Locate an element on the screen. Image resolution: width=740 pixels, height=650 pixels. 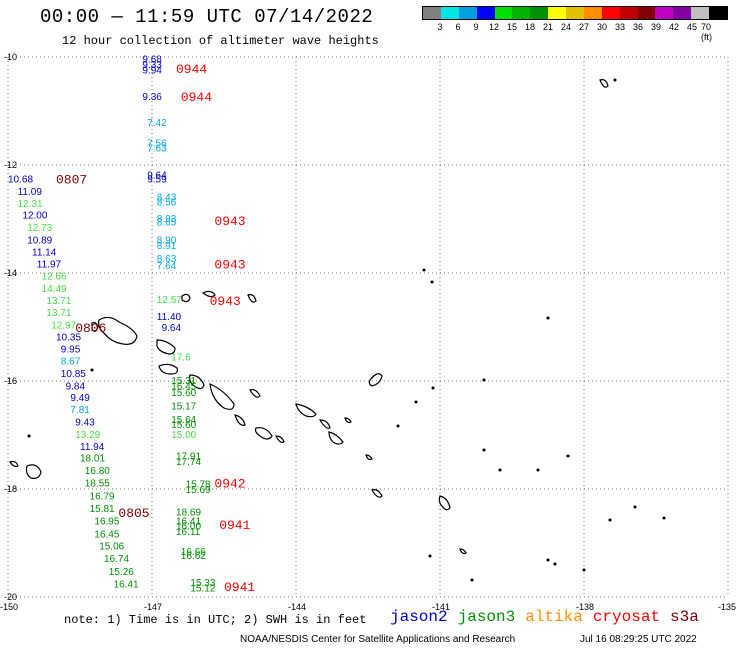
wave-height-label: 8.91 is located at coordinates (167, 246).